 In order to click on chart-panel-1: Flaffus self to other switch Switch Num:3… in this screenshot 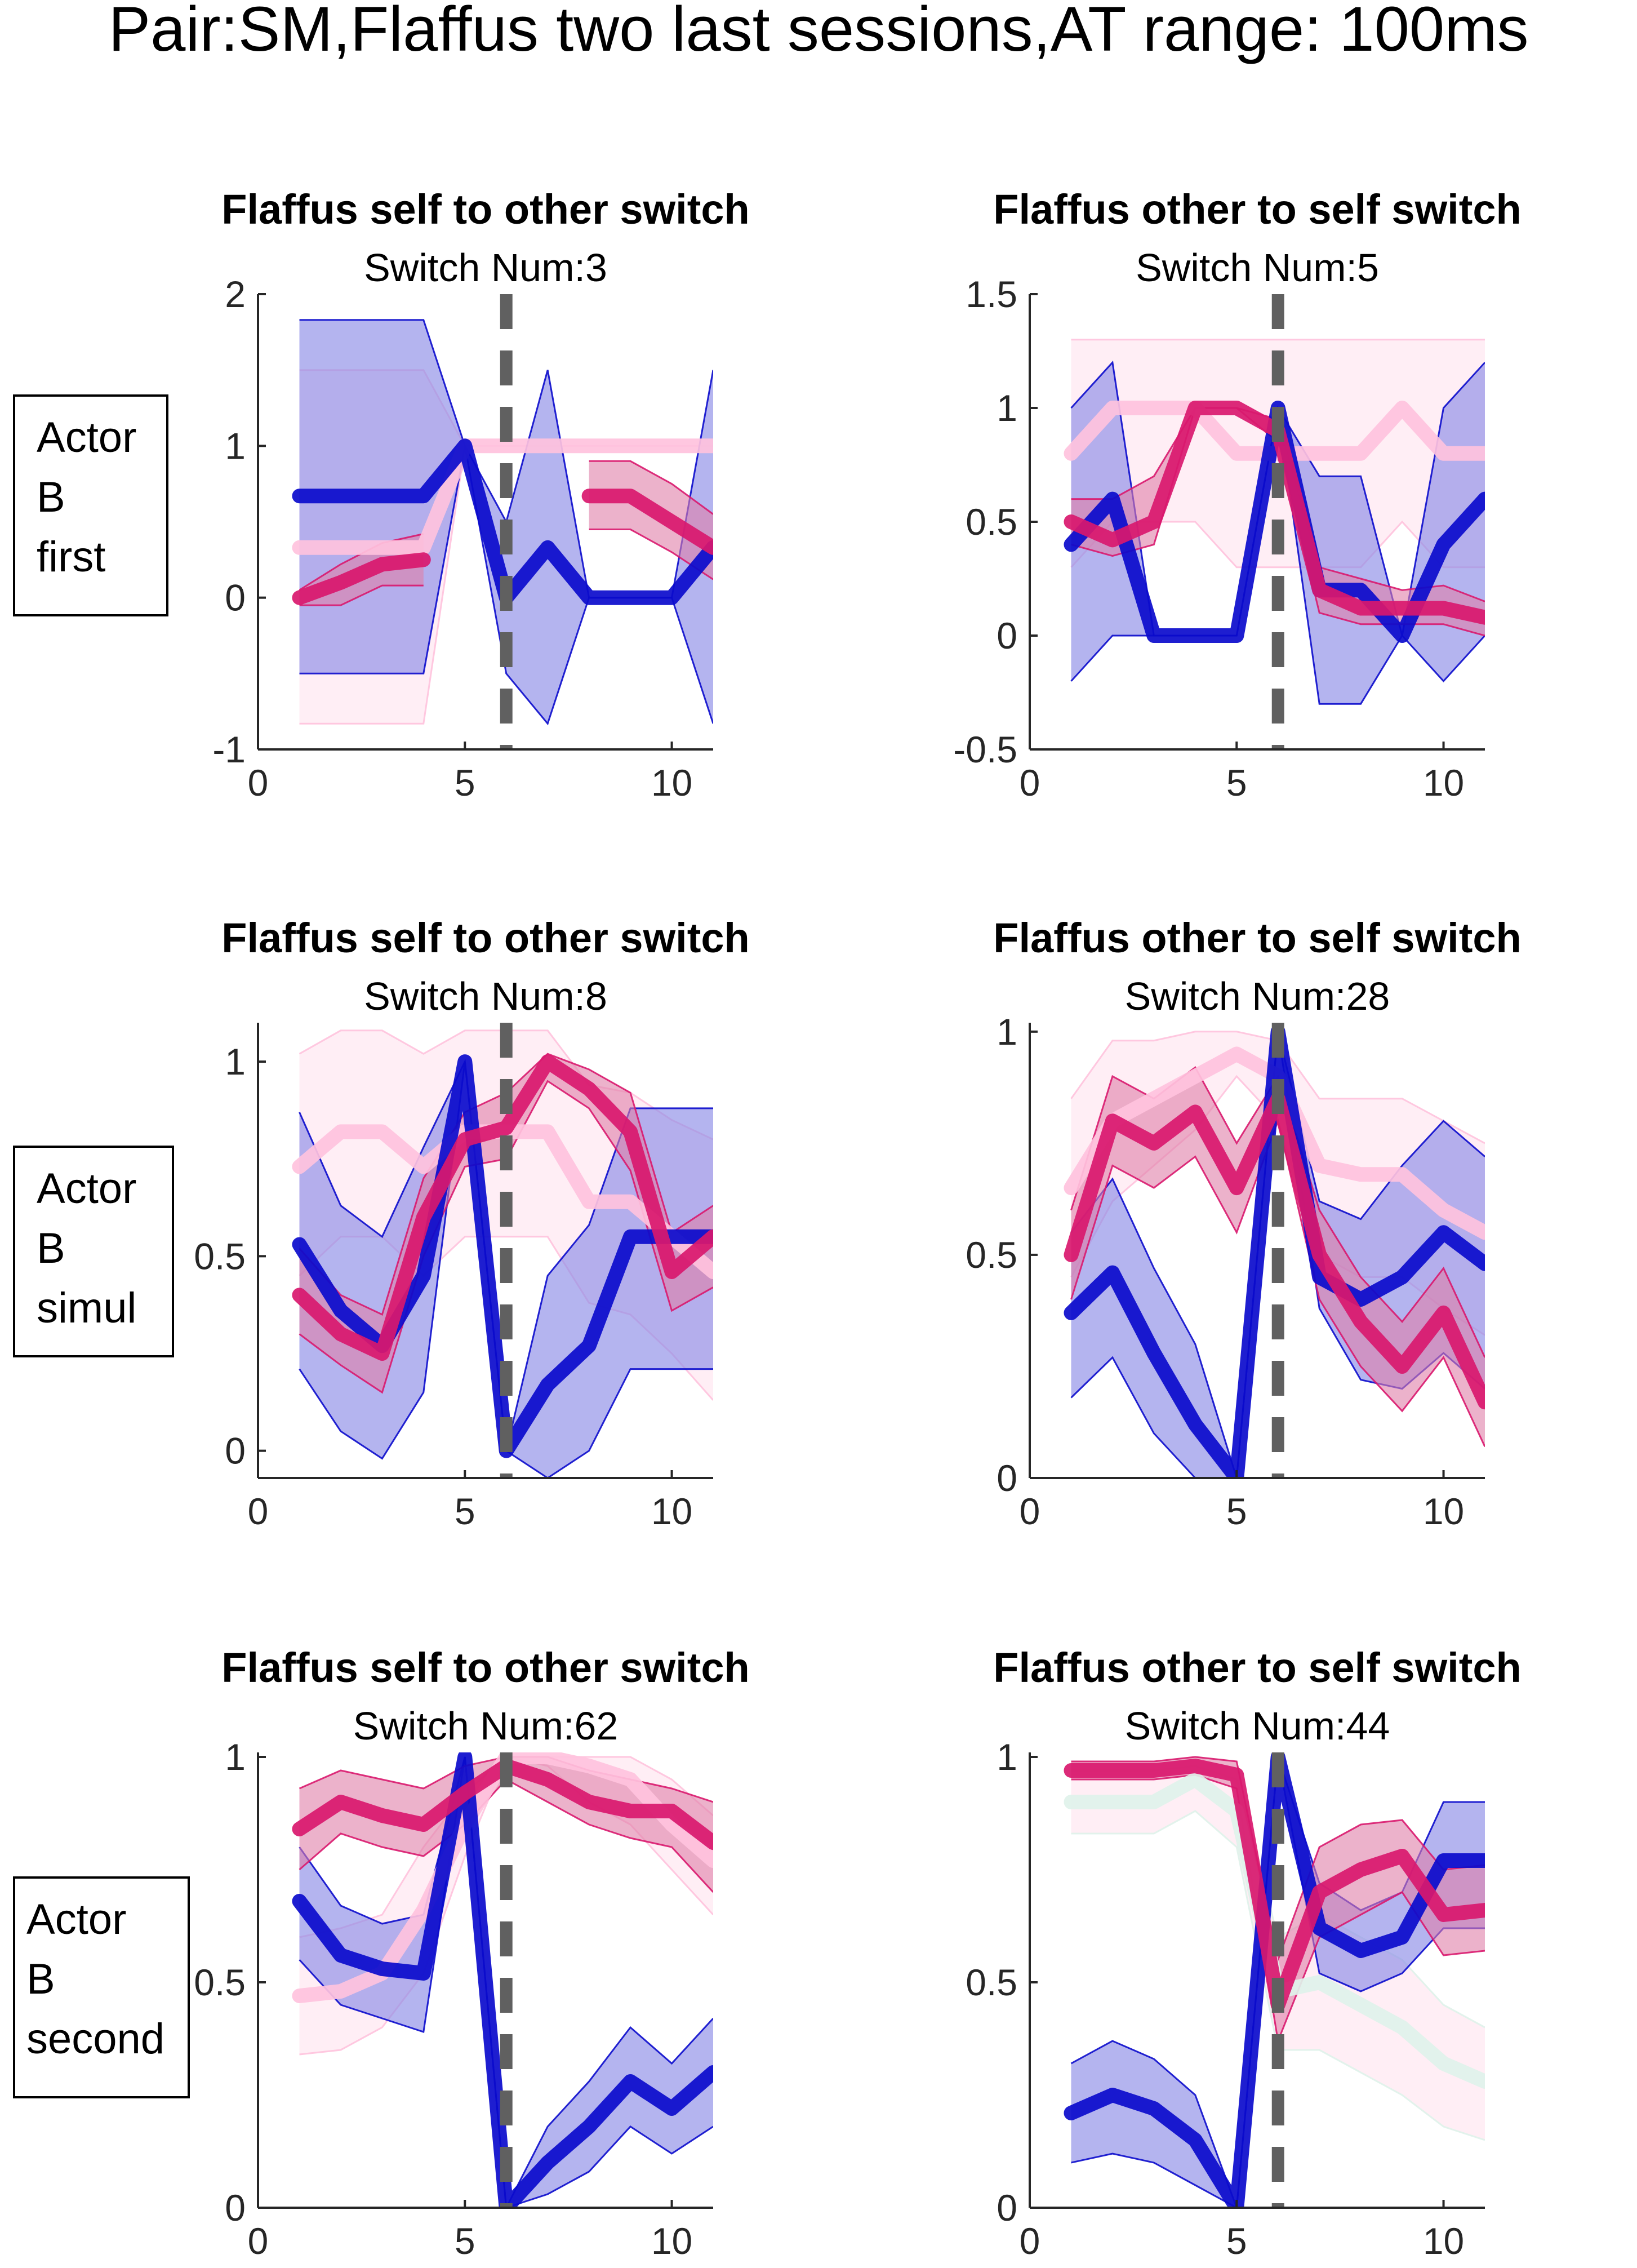, I will do `click(480, 495)`.